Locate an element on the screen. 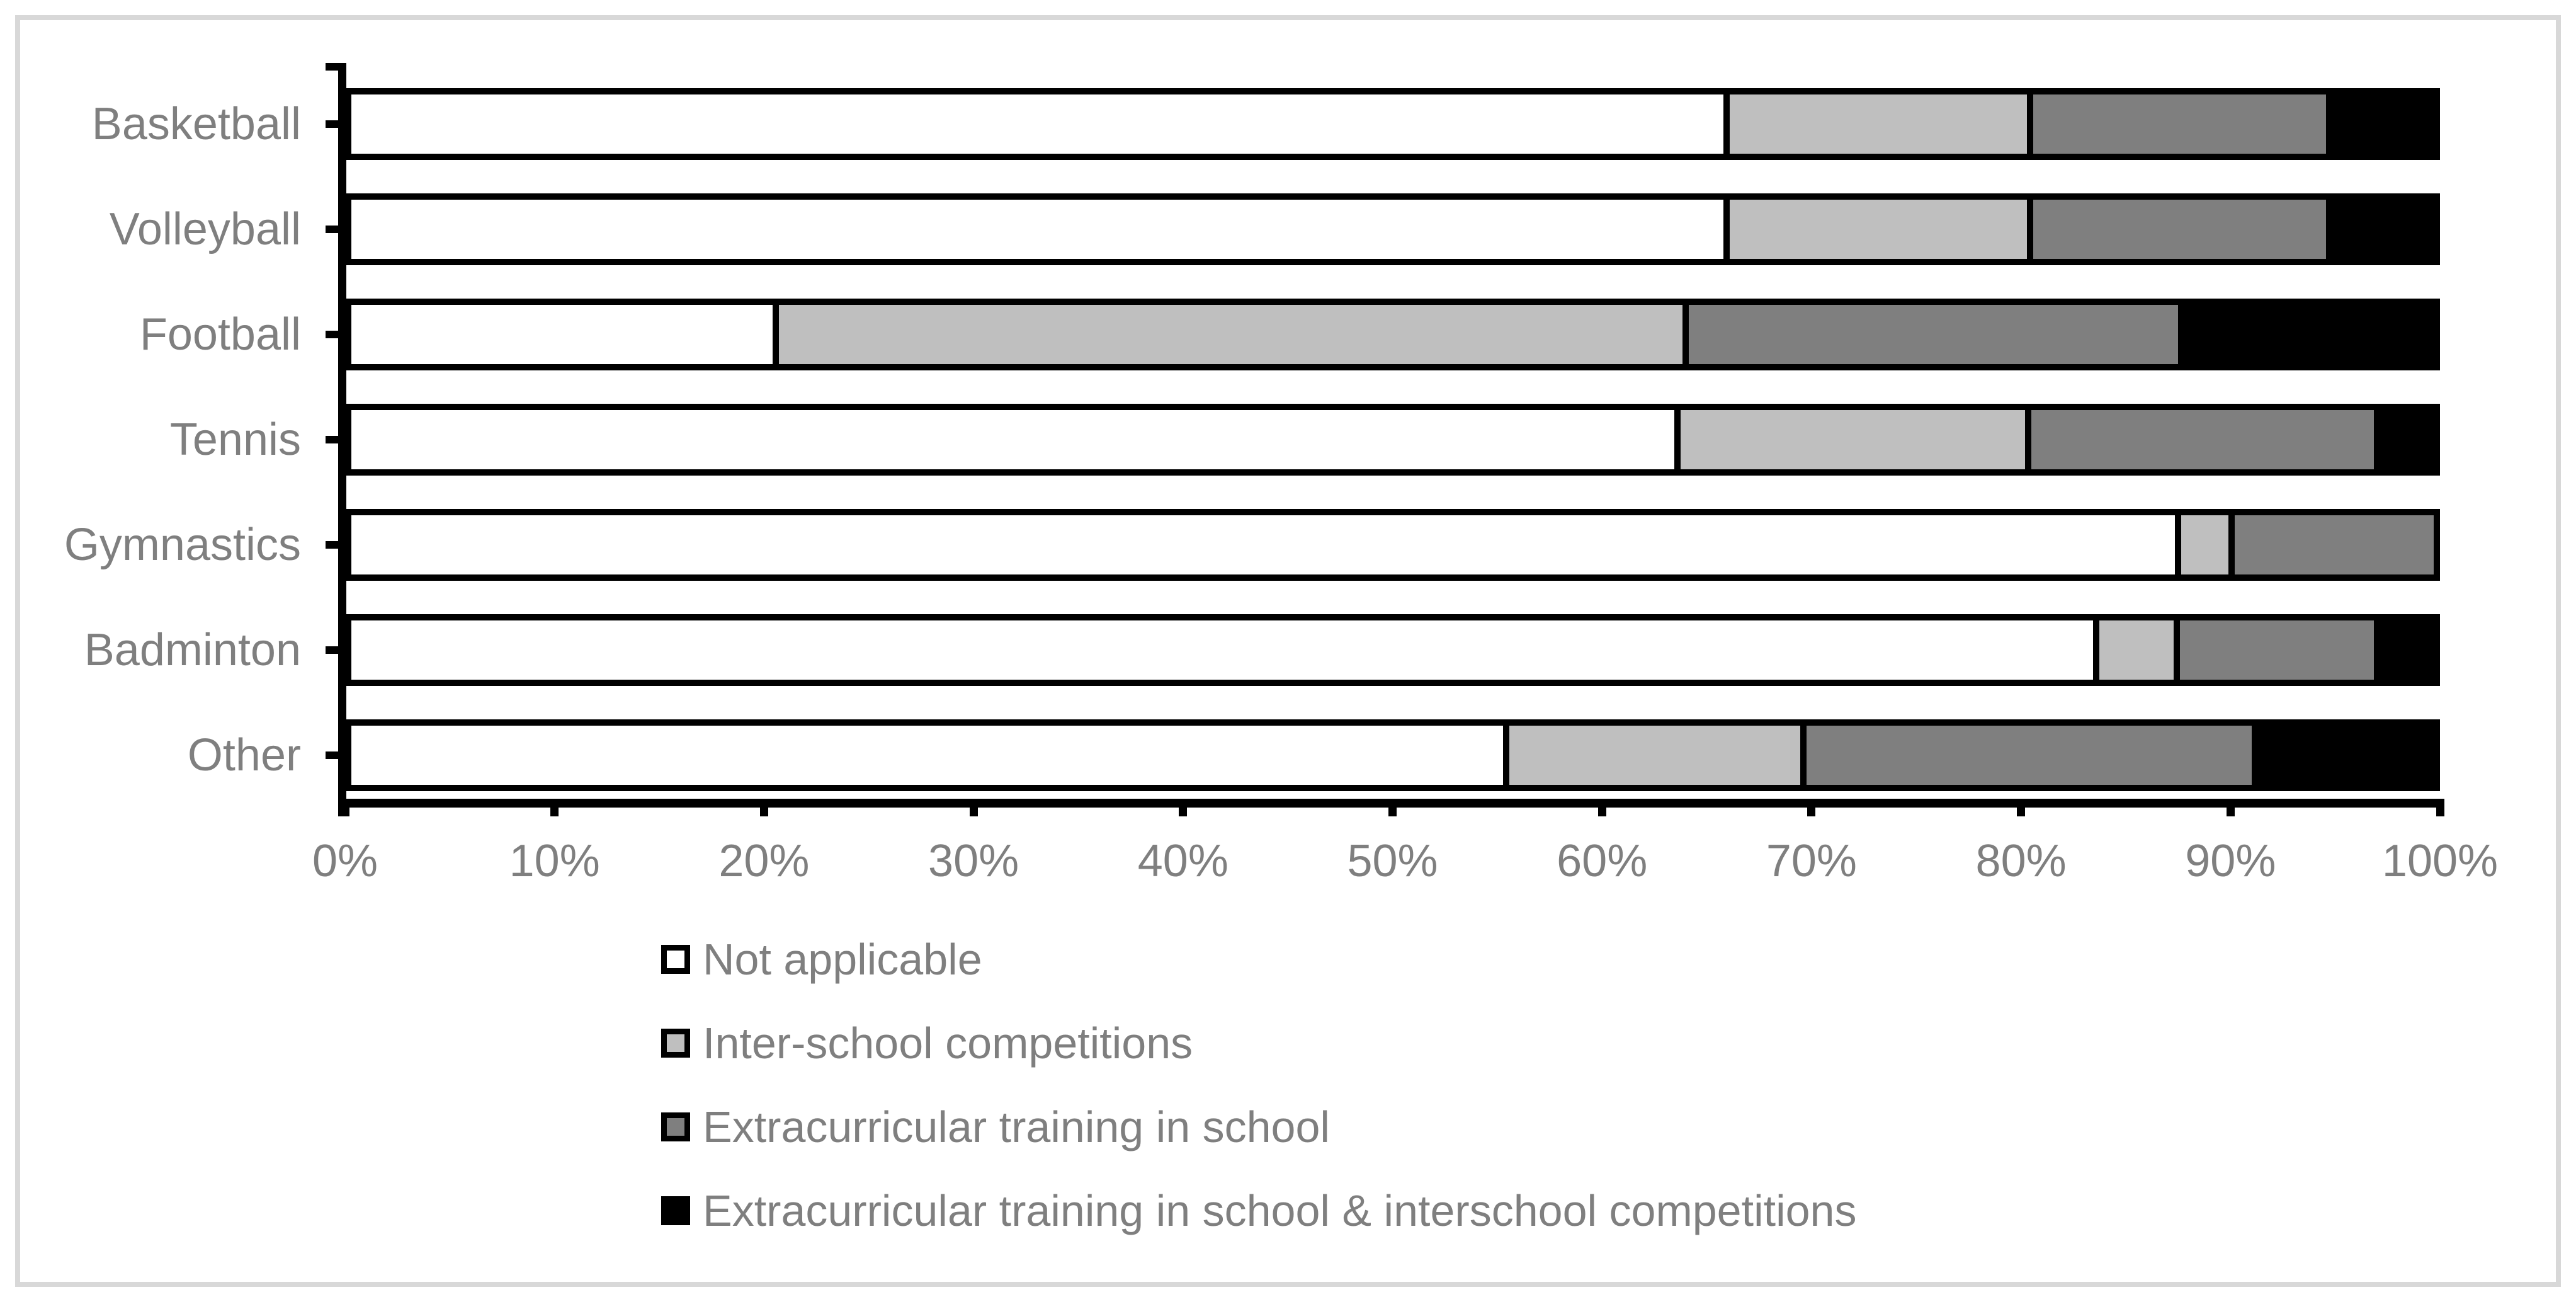 This screenshot has width=2576, height=1297. legend-label: Inter-school competitions is located at coordinates (948, 1043).